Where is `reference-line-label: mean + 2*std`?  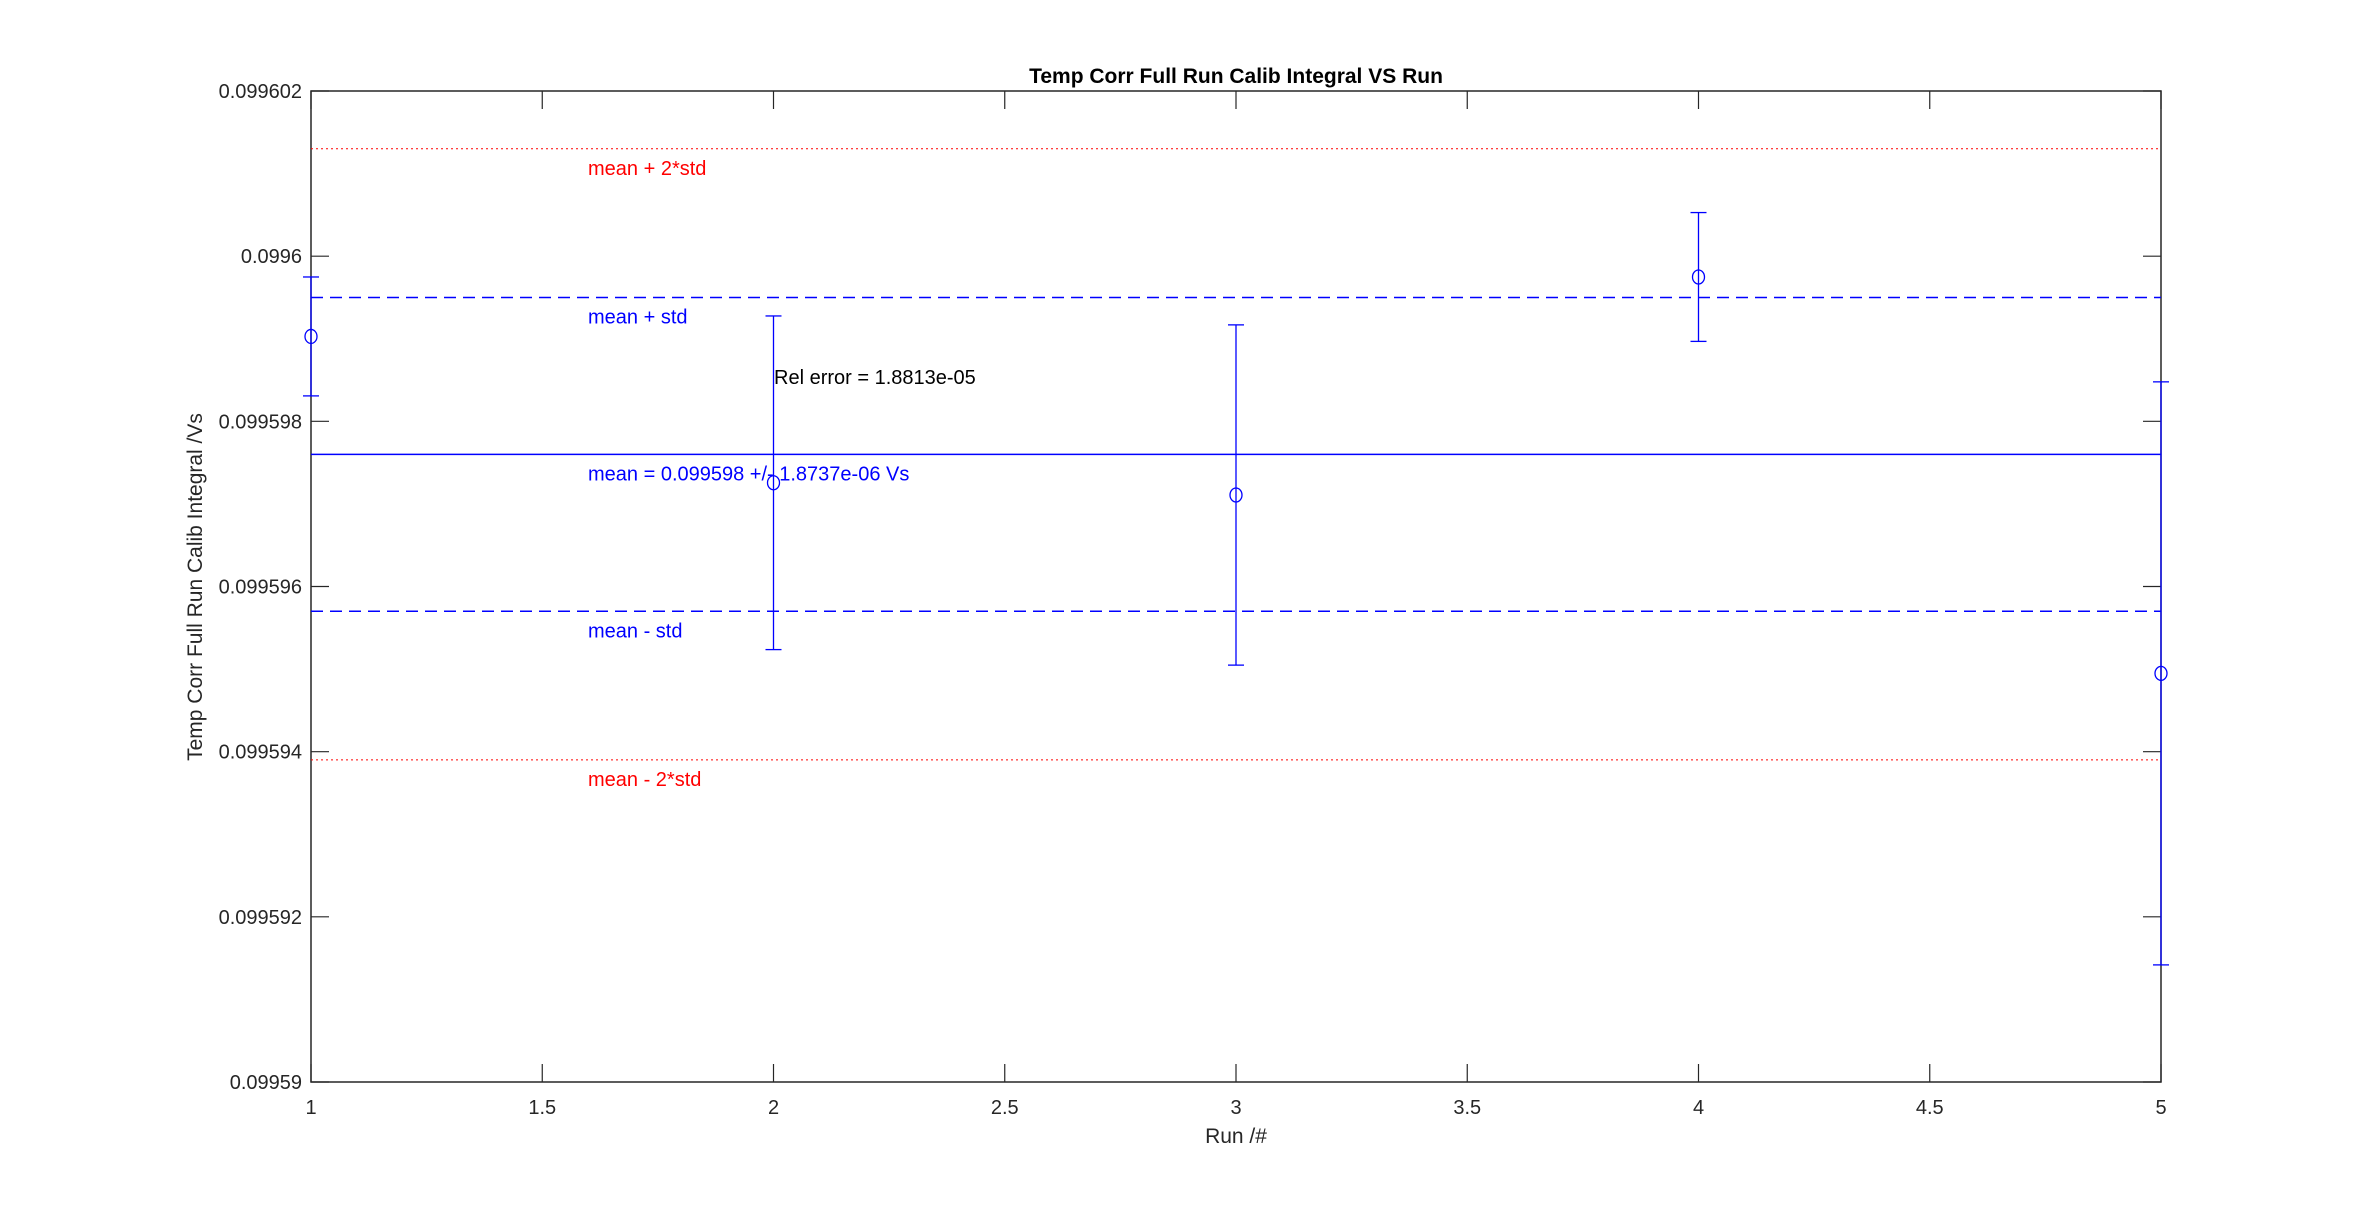
reference-line-label: mean + 2*std is located at coordinates (647, 169).